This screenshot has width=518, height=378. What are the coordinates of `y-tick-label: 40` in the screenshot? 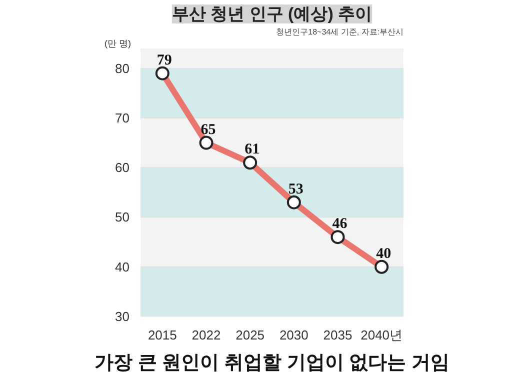 It's located at (122, 266).